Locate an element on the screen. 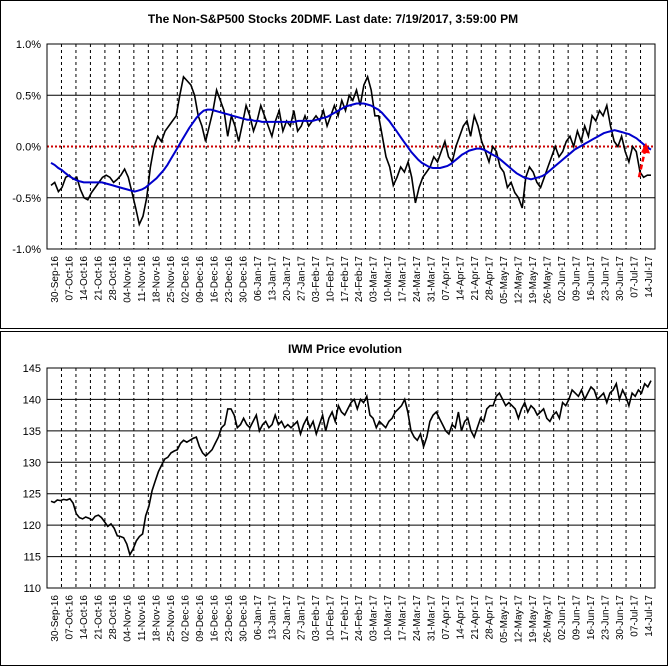  x-tick-label: 26-May-17 is located at coordinates (547, 619).